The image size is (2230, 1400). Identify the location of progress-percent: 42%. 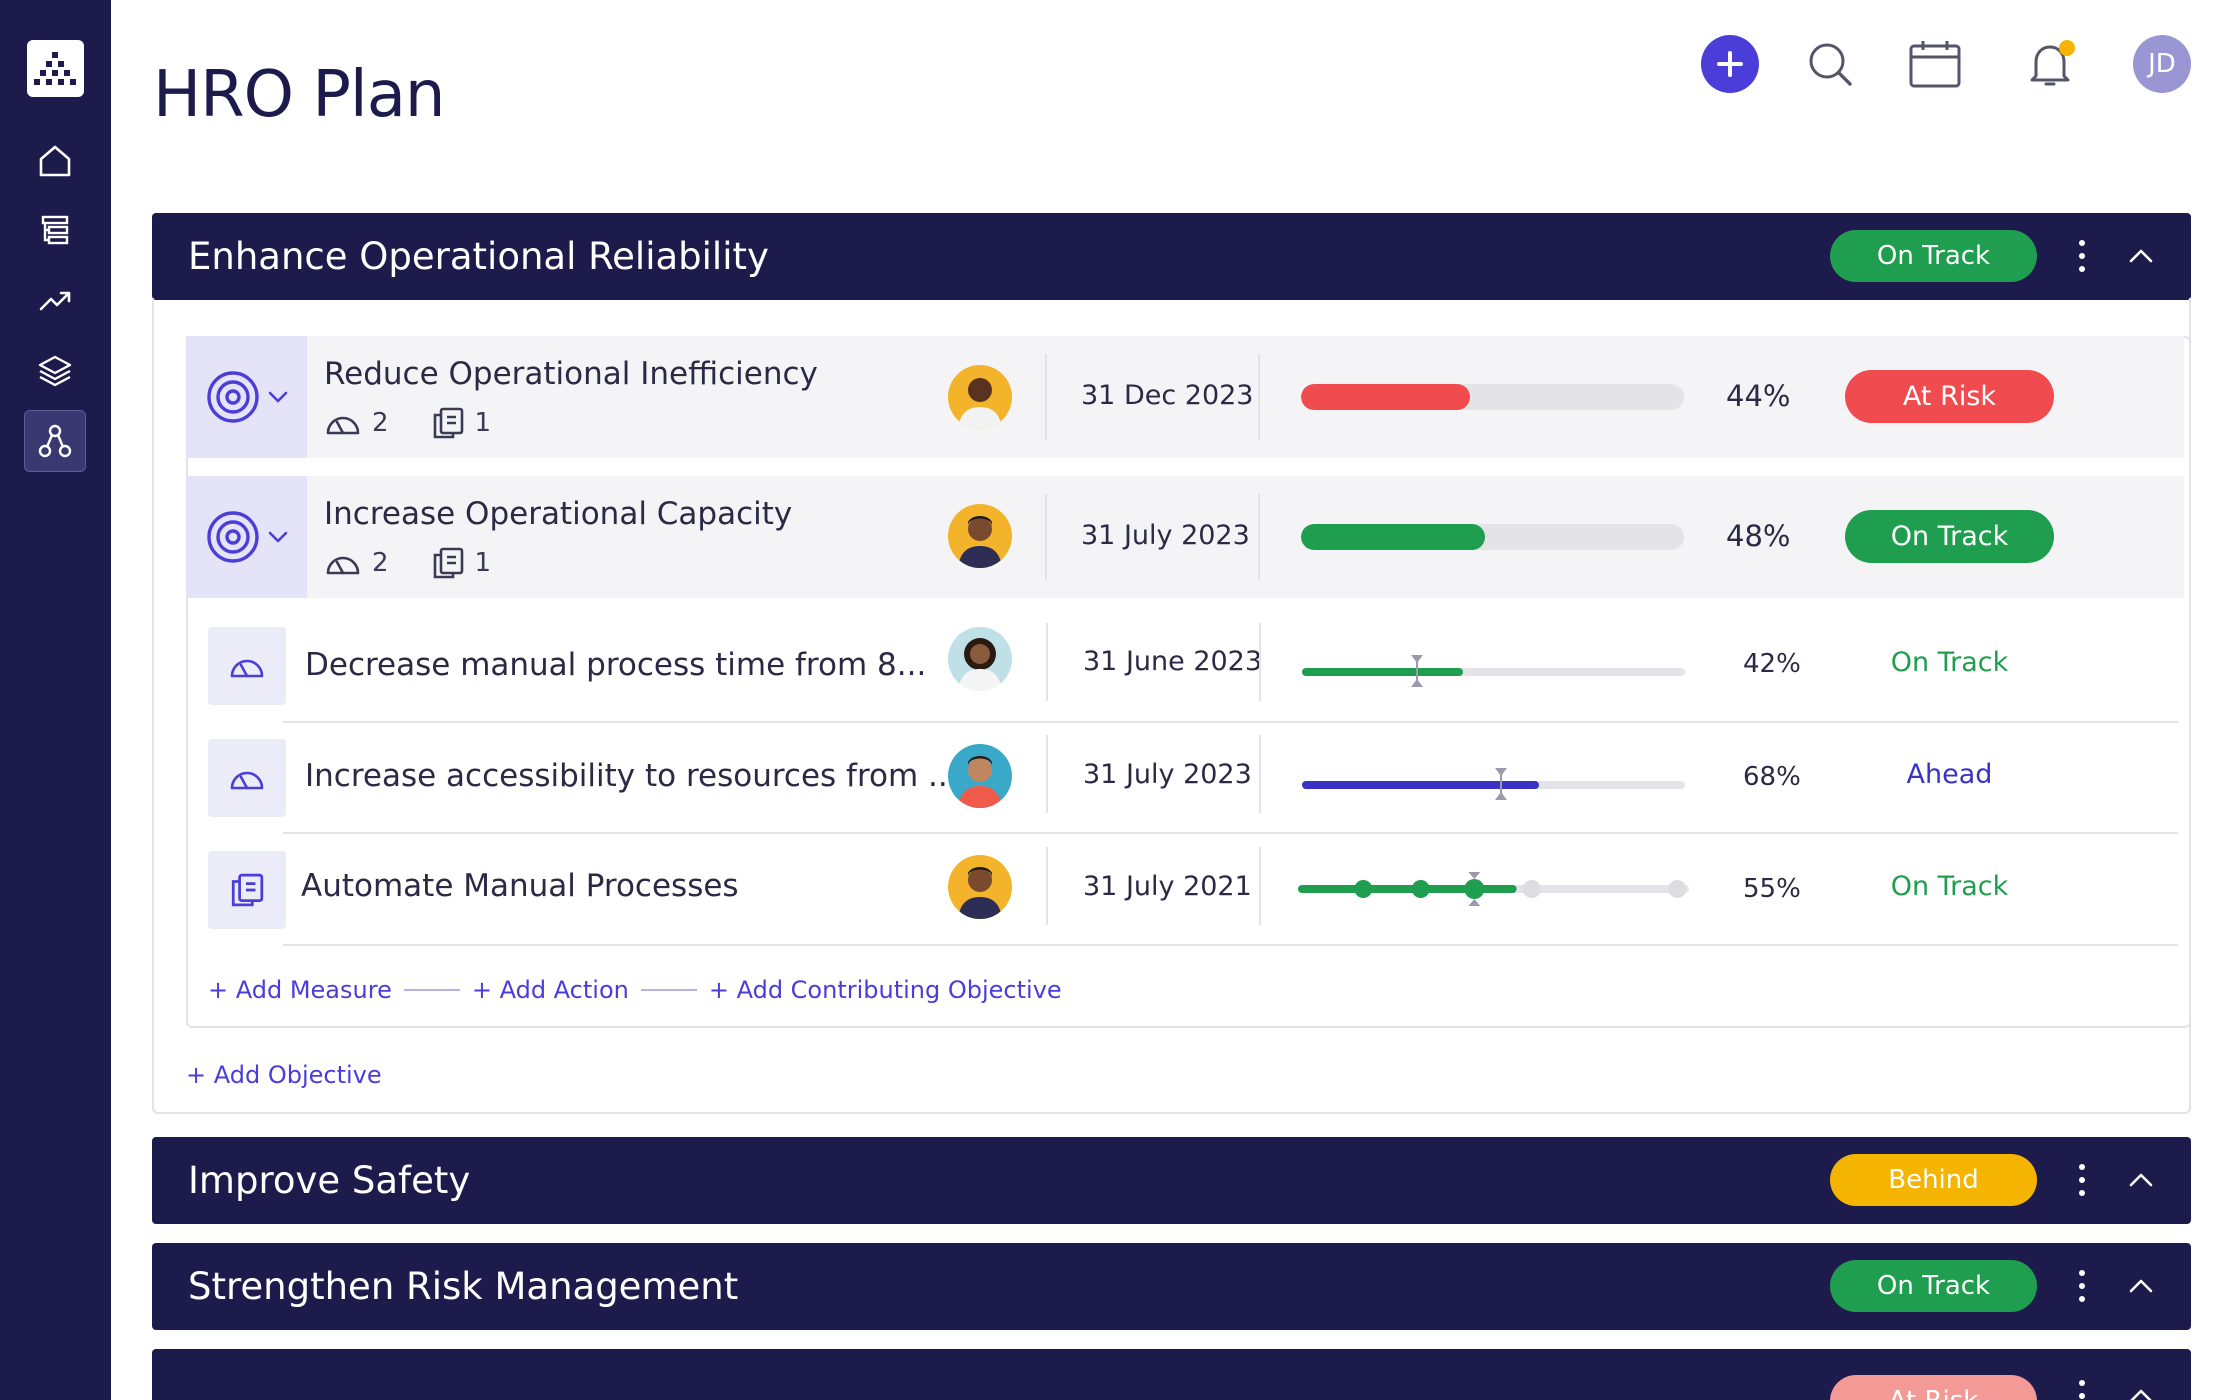
(1772, 664).